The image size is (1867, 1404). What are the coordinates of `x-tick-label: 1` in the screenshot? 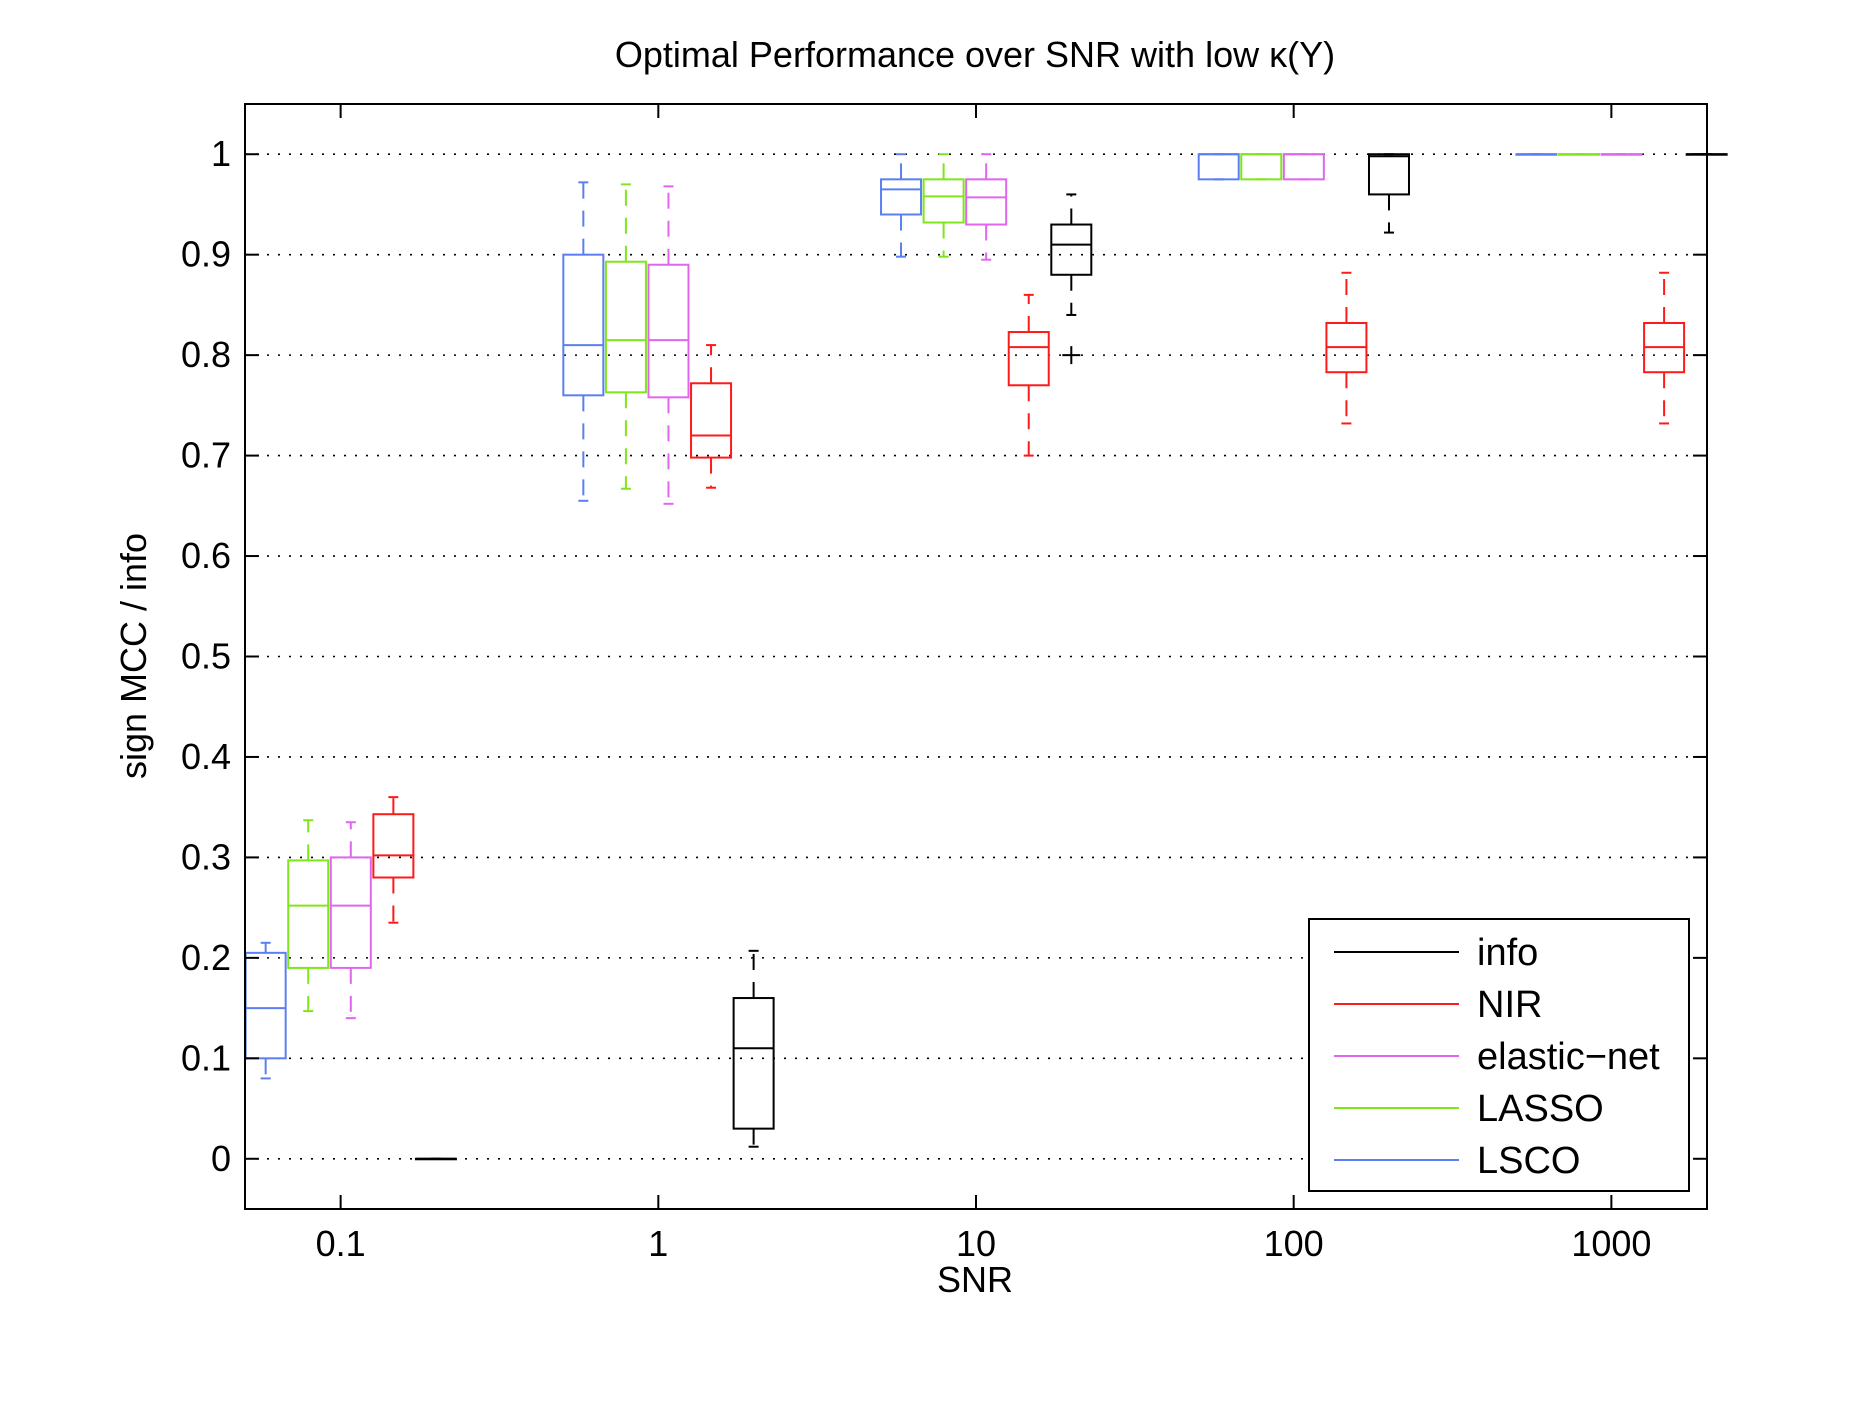 It's located at (658, 1243).